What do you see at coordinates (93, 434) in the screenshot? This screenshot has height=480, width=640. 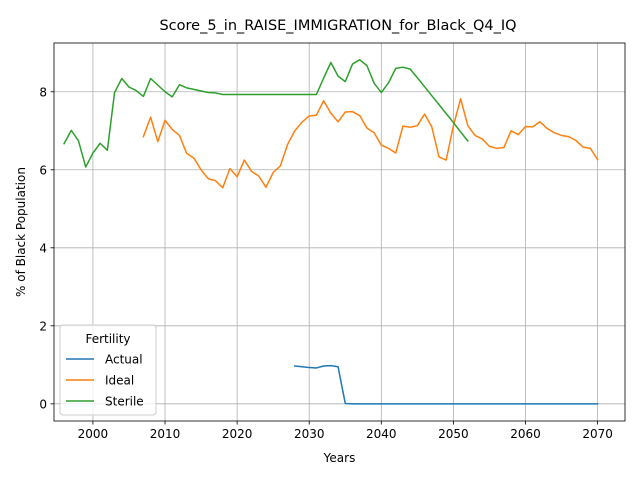 I see `x-tick-label: 2000` at bounding box center [93, 434].